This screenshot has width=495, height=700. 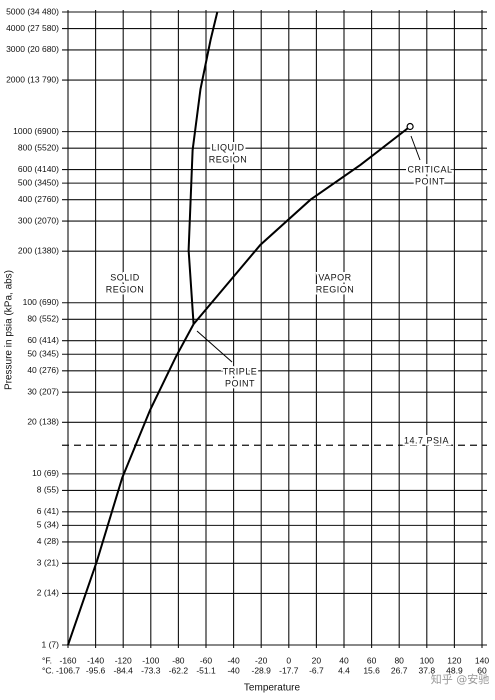 What do you see at coordinates (48, 563) in the screenshot?
I see `y-tick-label: 3 (21)` at bounding box center [48, 563].